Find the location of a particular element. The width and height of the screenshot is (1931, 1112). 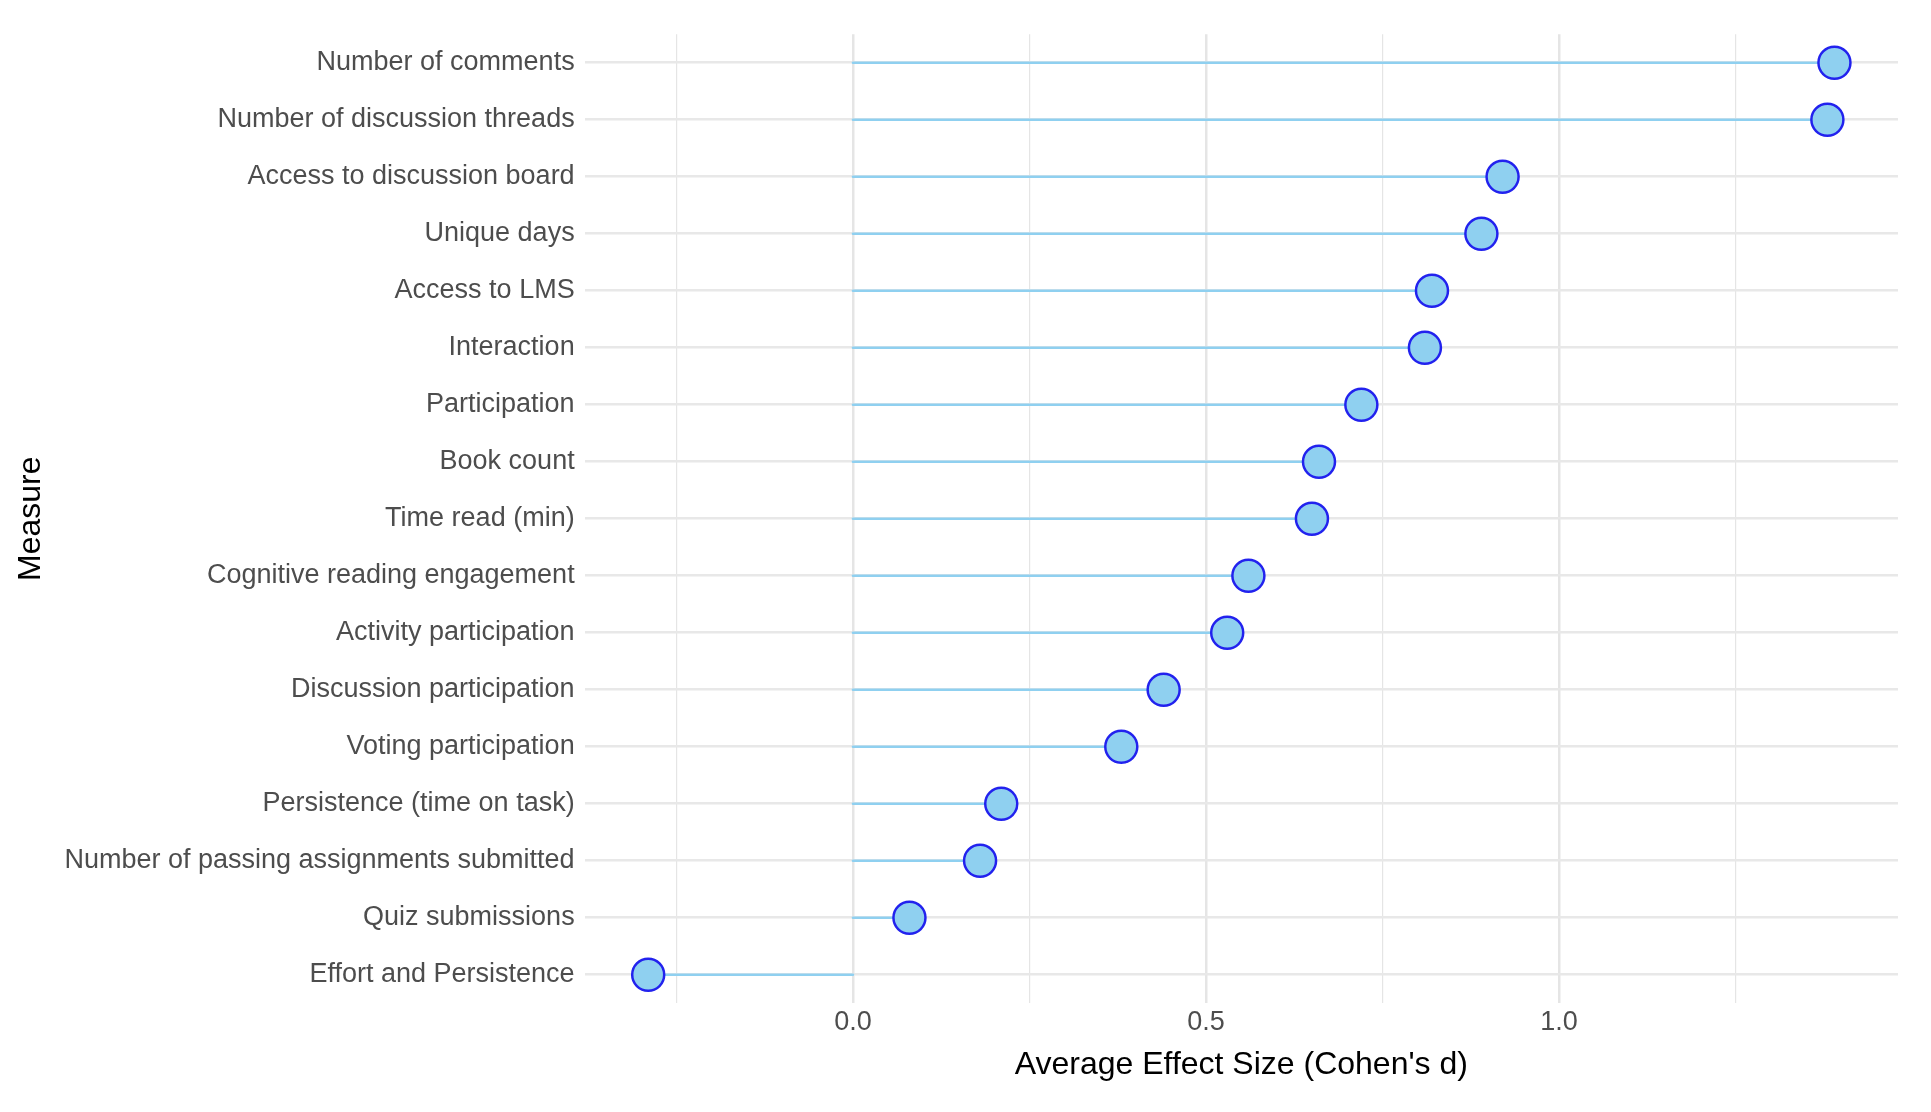

y-tick-label: Effort and Persistence is located at coordinates (442, 973).